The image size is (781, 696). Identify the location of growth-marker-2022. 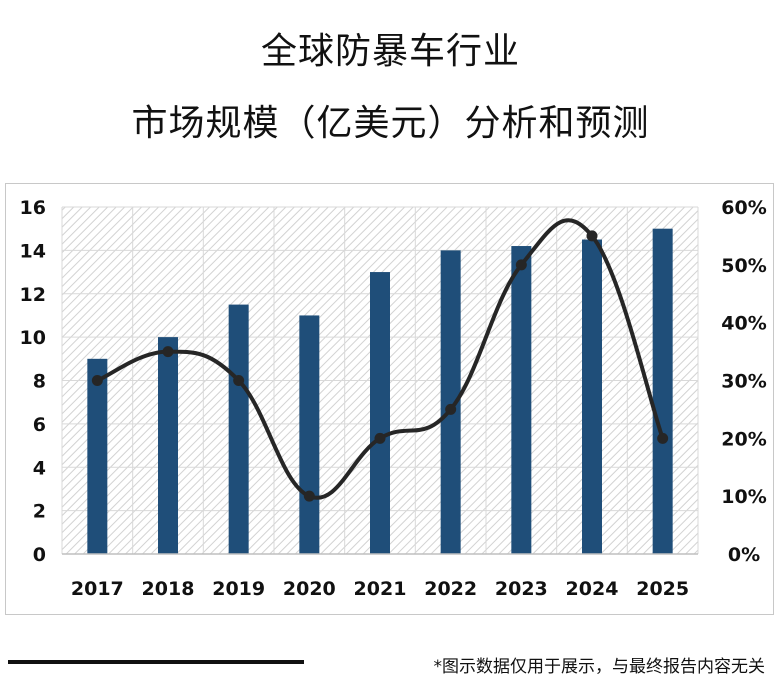
(451, 409).